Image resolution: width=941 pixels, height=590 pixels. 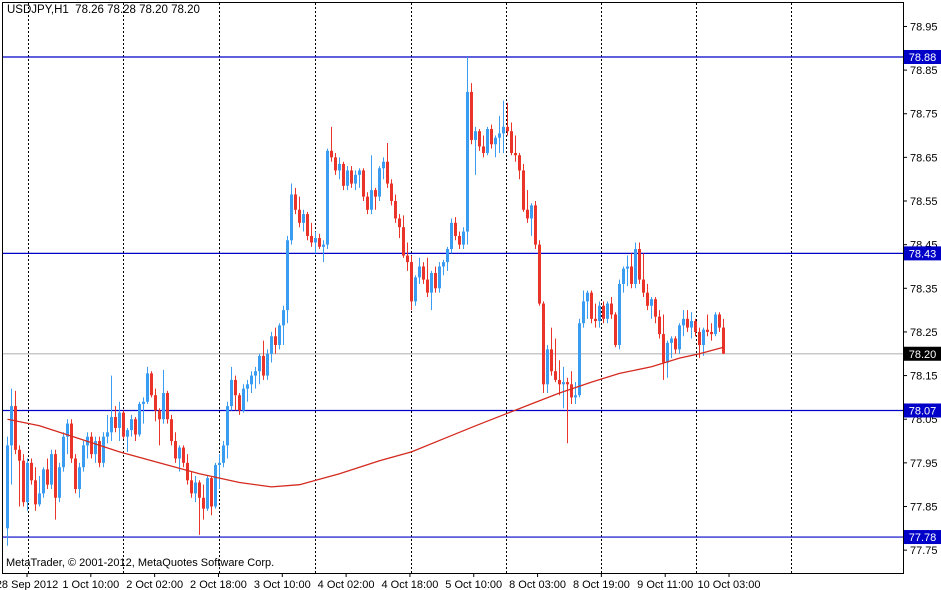 What do you see at coordinates (924, 27) in the screenshot?
I see `price-tick-label: 78.95` at bounding box center [924, 27].